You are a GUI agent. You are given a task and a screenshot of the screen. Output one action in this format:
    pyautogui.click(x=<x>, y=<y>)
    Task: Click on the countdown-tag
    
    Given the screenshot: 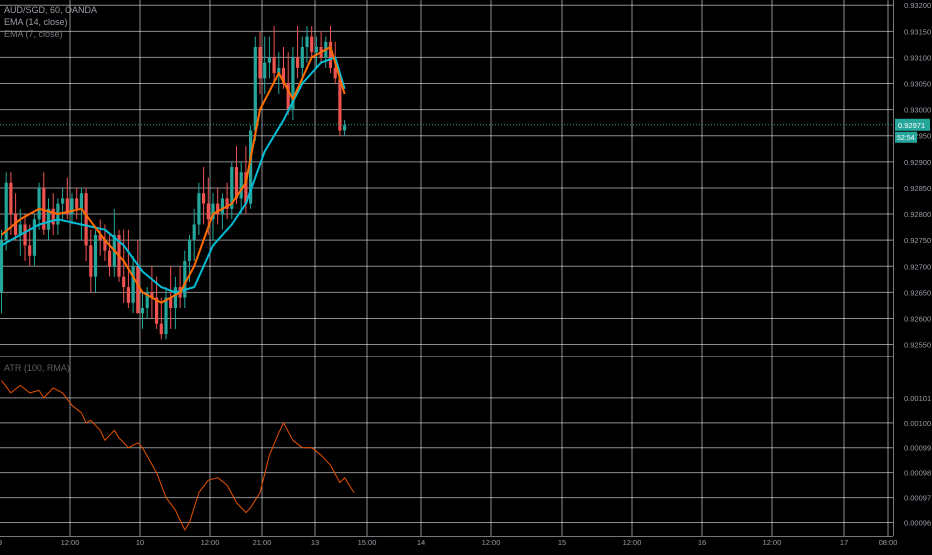 What is the action you would take?
    pyautogui.click(x=906, y=137)
    